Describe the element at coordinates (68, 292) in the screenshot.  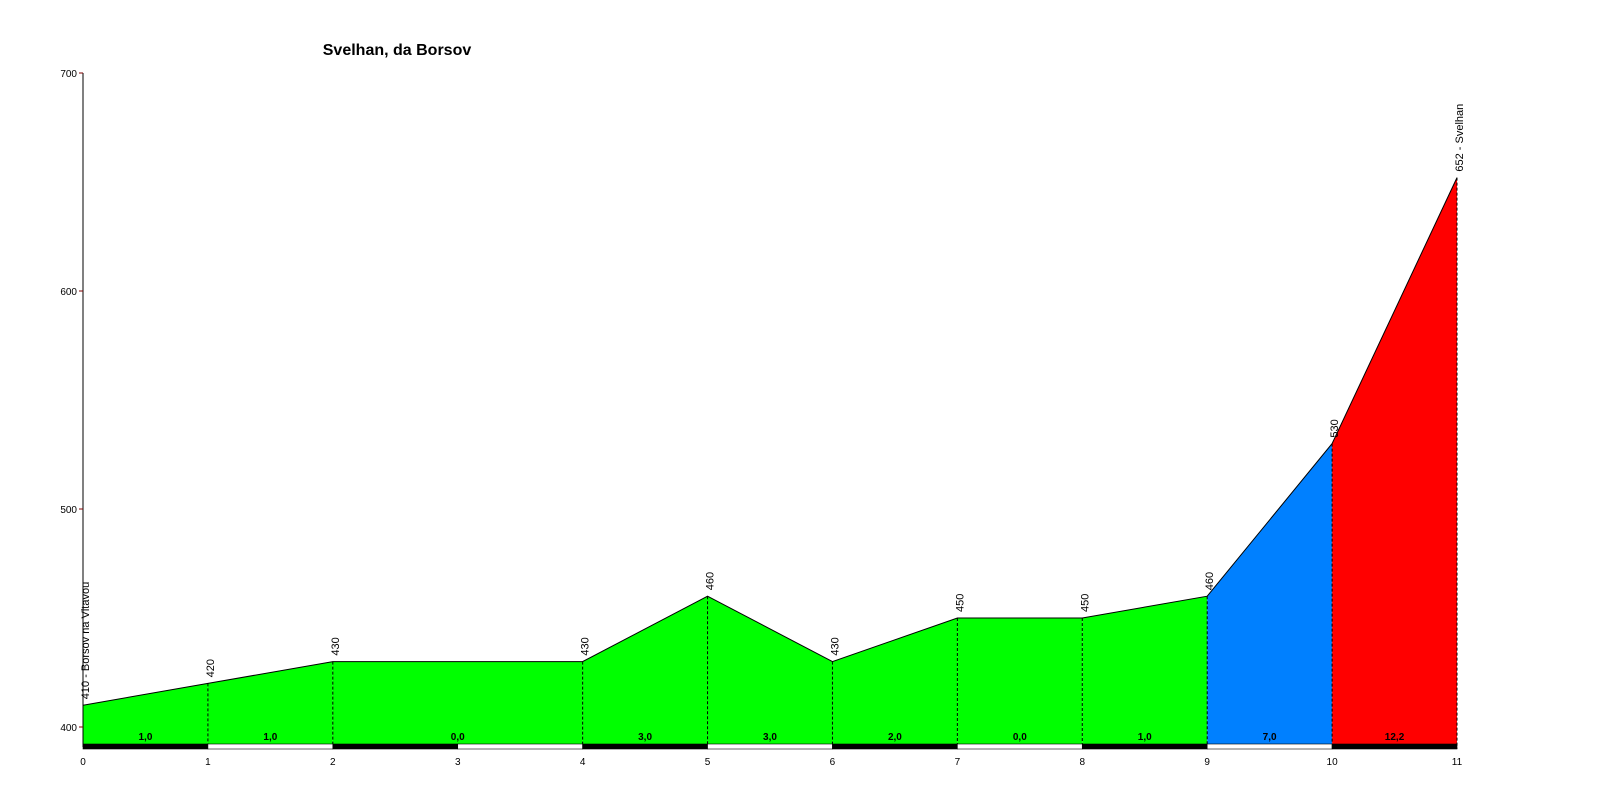
I see `y-tick-label-2: 600` at that location.